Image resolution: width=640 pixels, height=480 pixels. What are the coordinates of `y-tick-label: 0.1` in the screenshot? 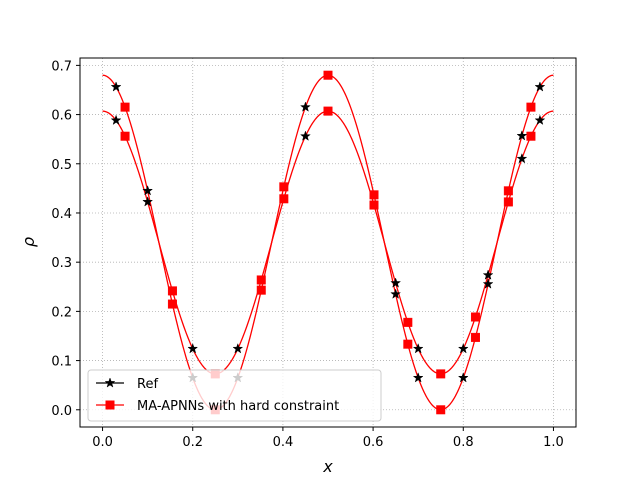 It's located at (61, 362).